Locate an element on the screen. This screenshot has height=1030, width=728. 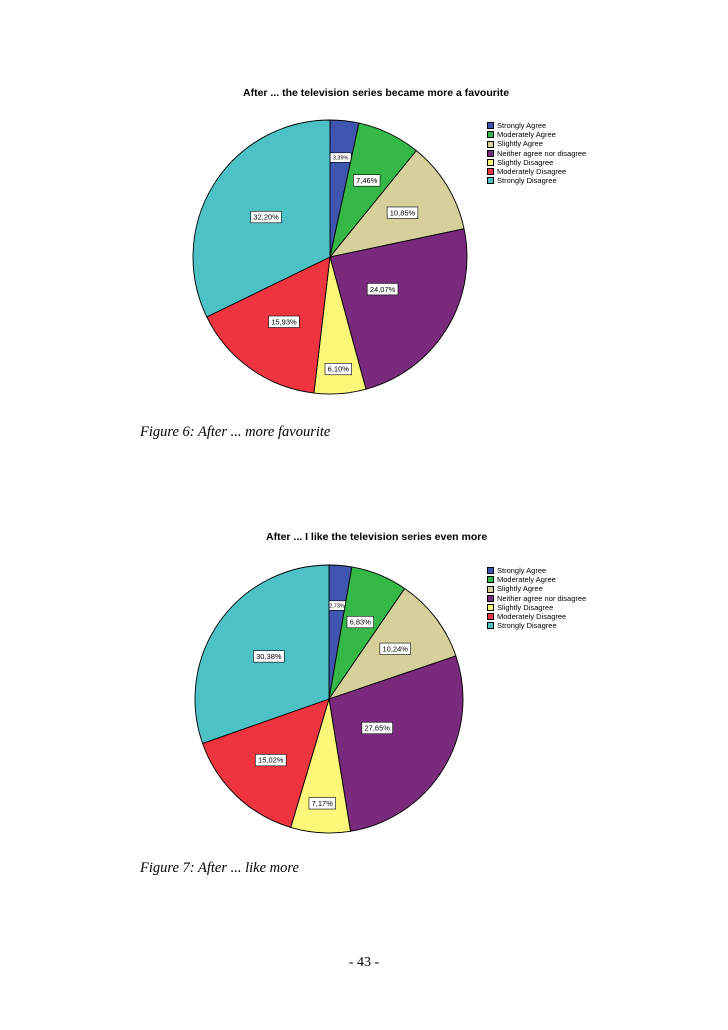
pie-value-text: 3,39% is located at coordinates (341, 158).